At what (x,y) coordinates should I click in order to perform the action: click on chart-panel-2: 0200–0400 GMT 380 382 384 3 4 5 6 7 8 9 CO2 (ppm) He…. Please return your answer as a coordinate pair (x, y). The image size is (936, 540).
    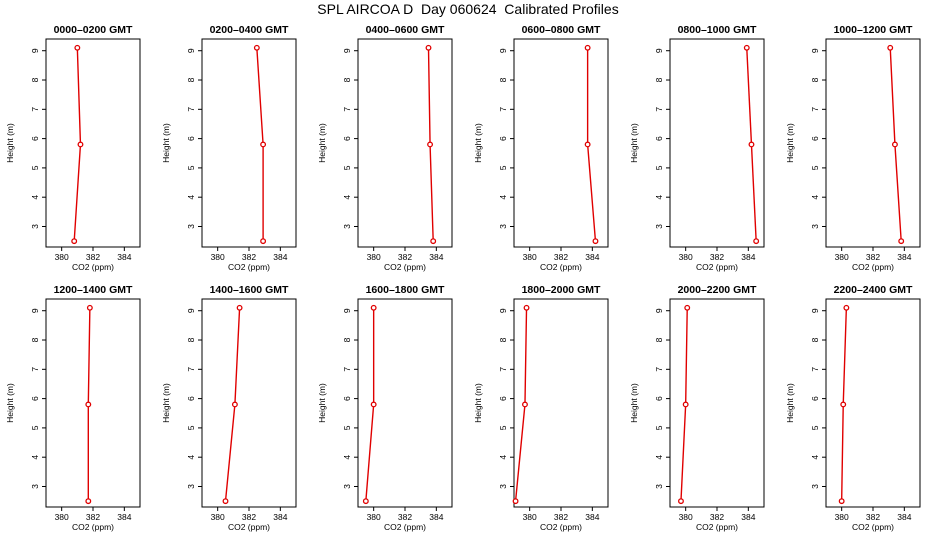
    Looking at the image, I should click on (229, 148).